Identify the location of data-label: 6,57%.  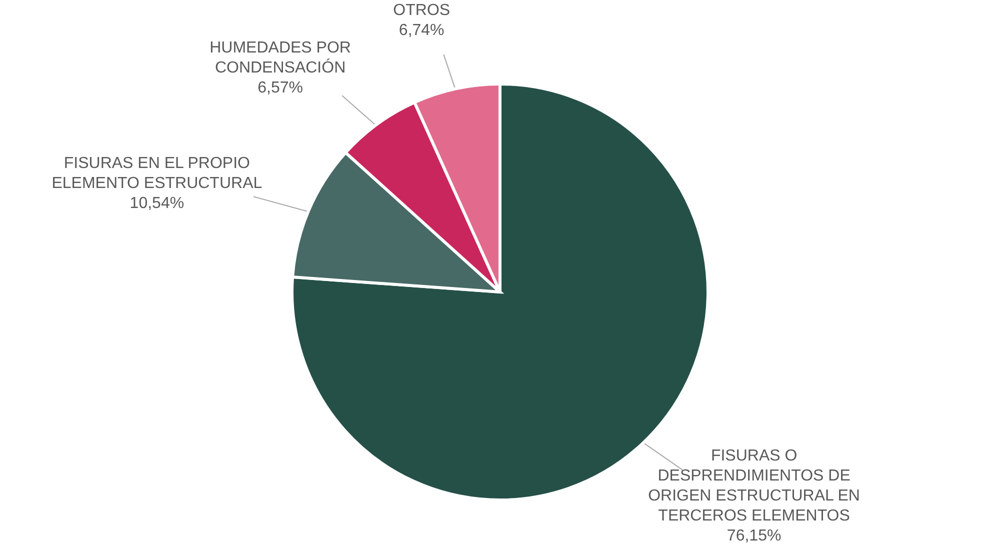
(280, 87).